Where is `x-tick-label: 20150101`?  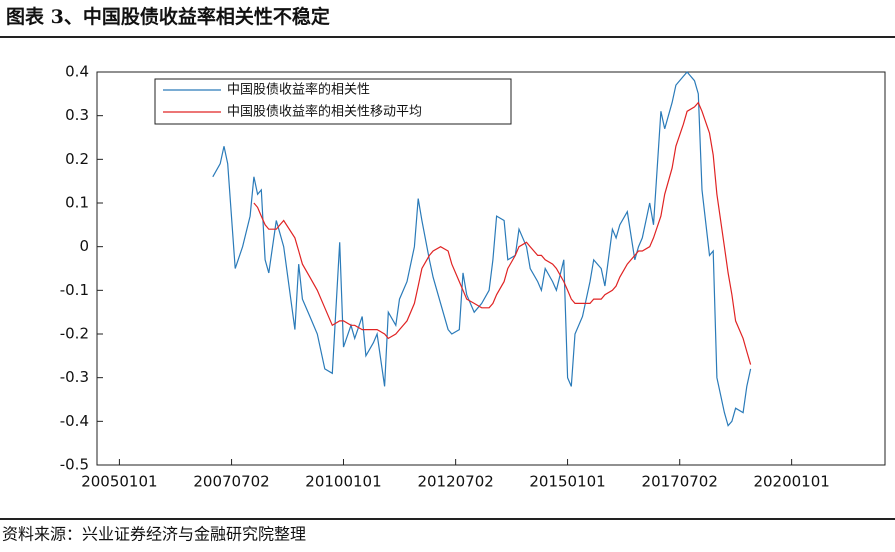
x-tick-label: 20150101 is located at coordinates (567, 482).